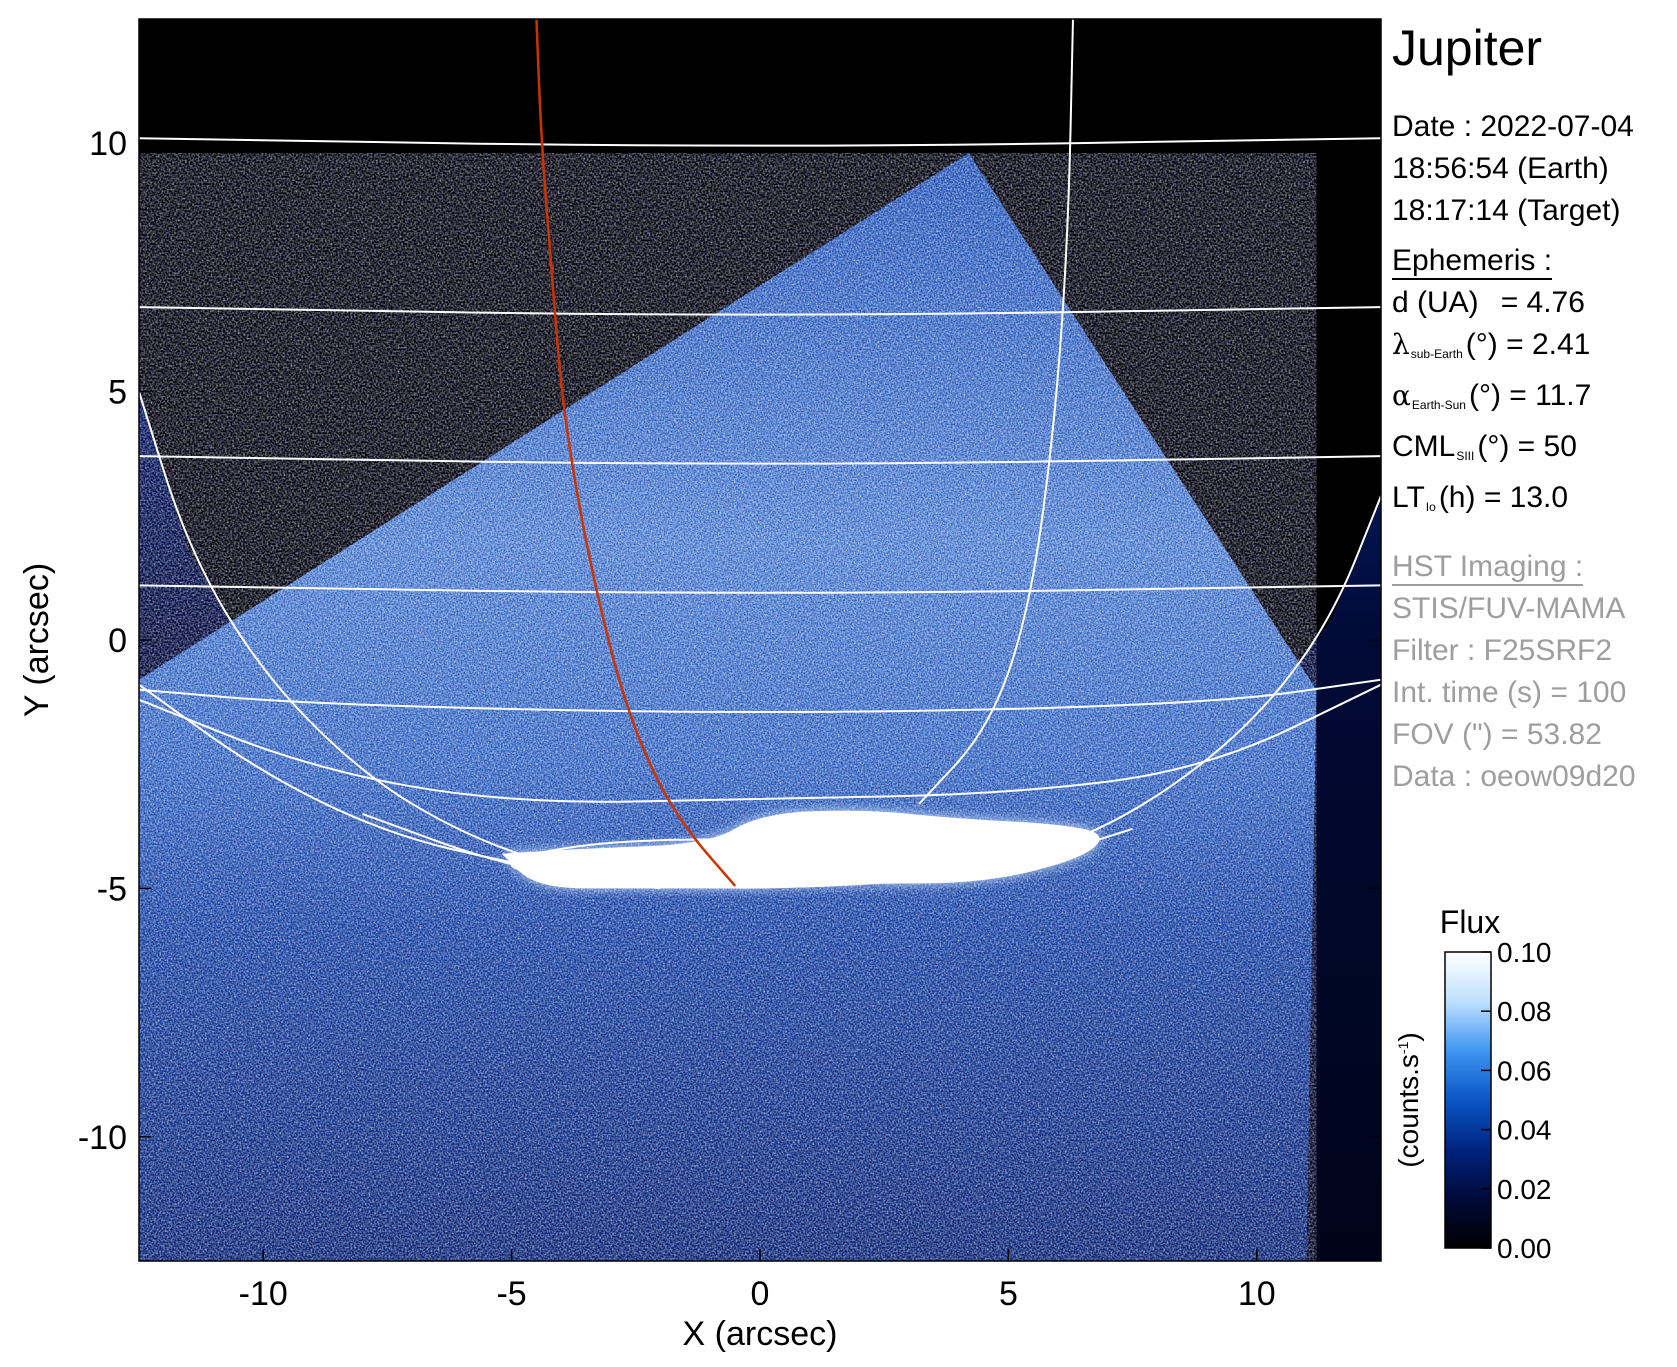  I want to click on local-time-row: LTIo (h) = 13.0, so click(1532, 502).